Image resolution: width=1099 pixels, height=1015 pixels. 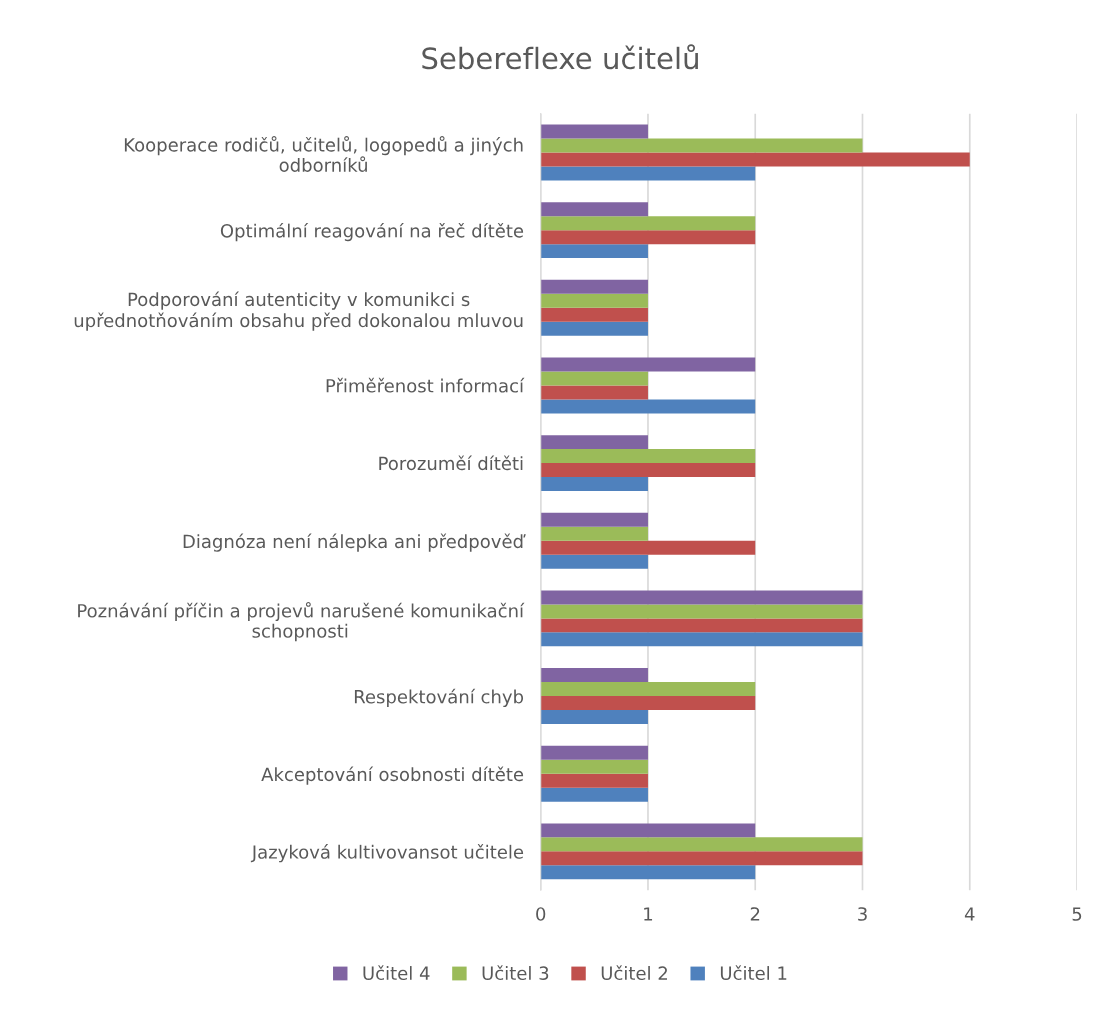 I want to click on y-tick-label: Přiměřenost informací, so click(x=425, y=385).